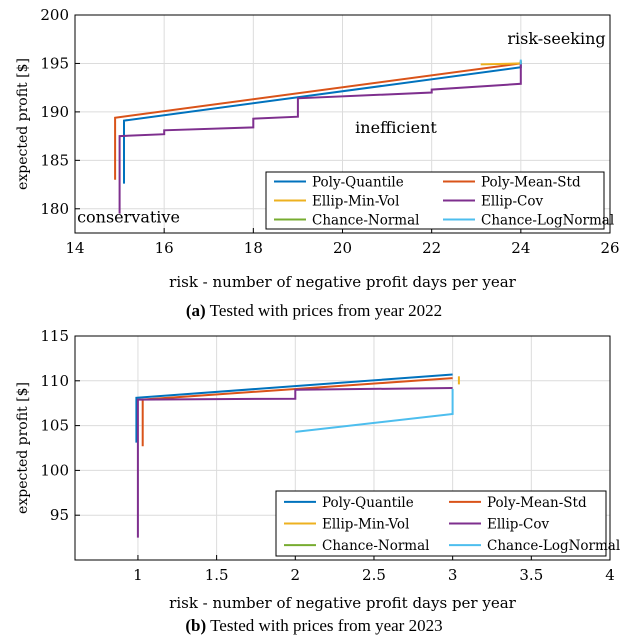 This screenshot has width=628, height=641. Describe the element at coordinates (54, 112) in the screenshot. I see `y-tick-label: 190` at that location.